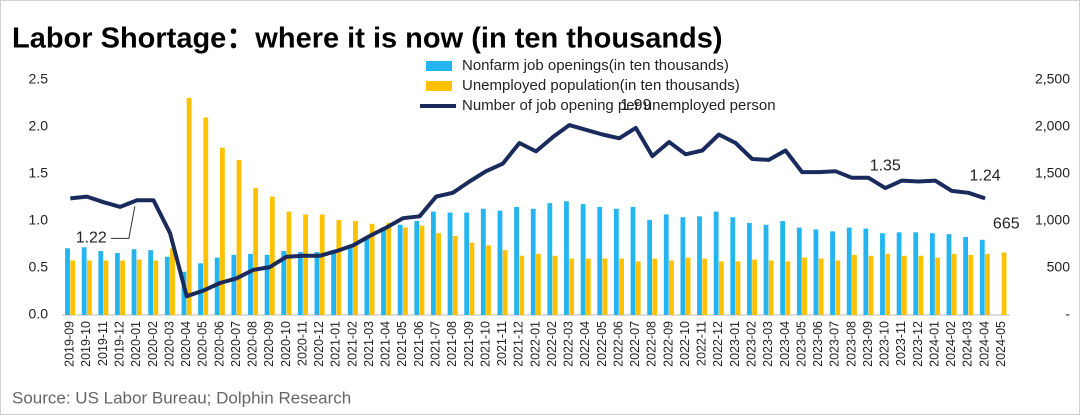 Image resolution: width=1080 pixels, height=415 pixels. I want to click on y-tick-label: 1.5, so click(39, 173).